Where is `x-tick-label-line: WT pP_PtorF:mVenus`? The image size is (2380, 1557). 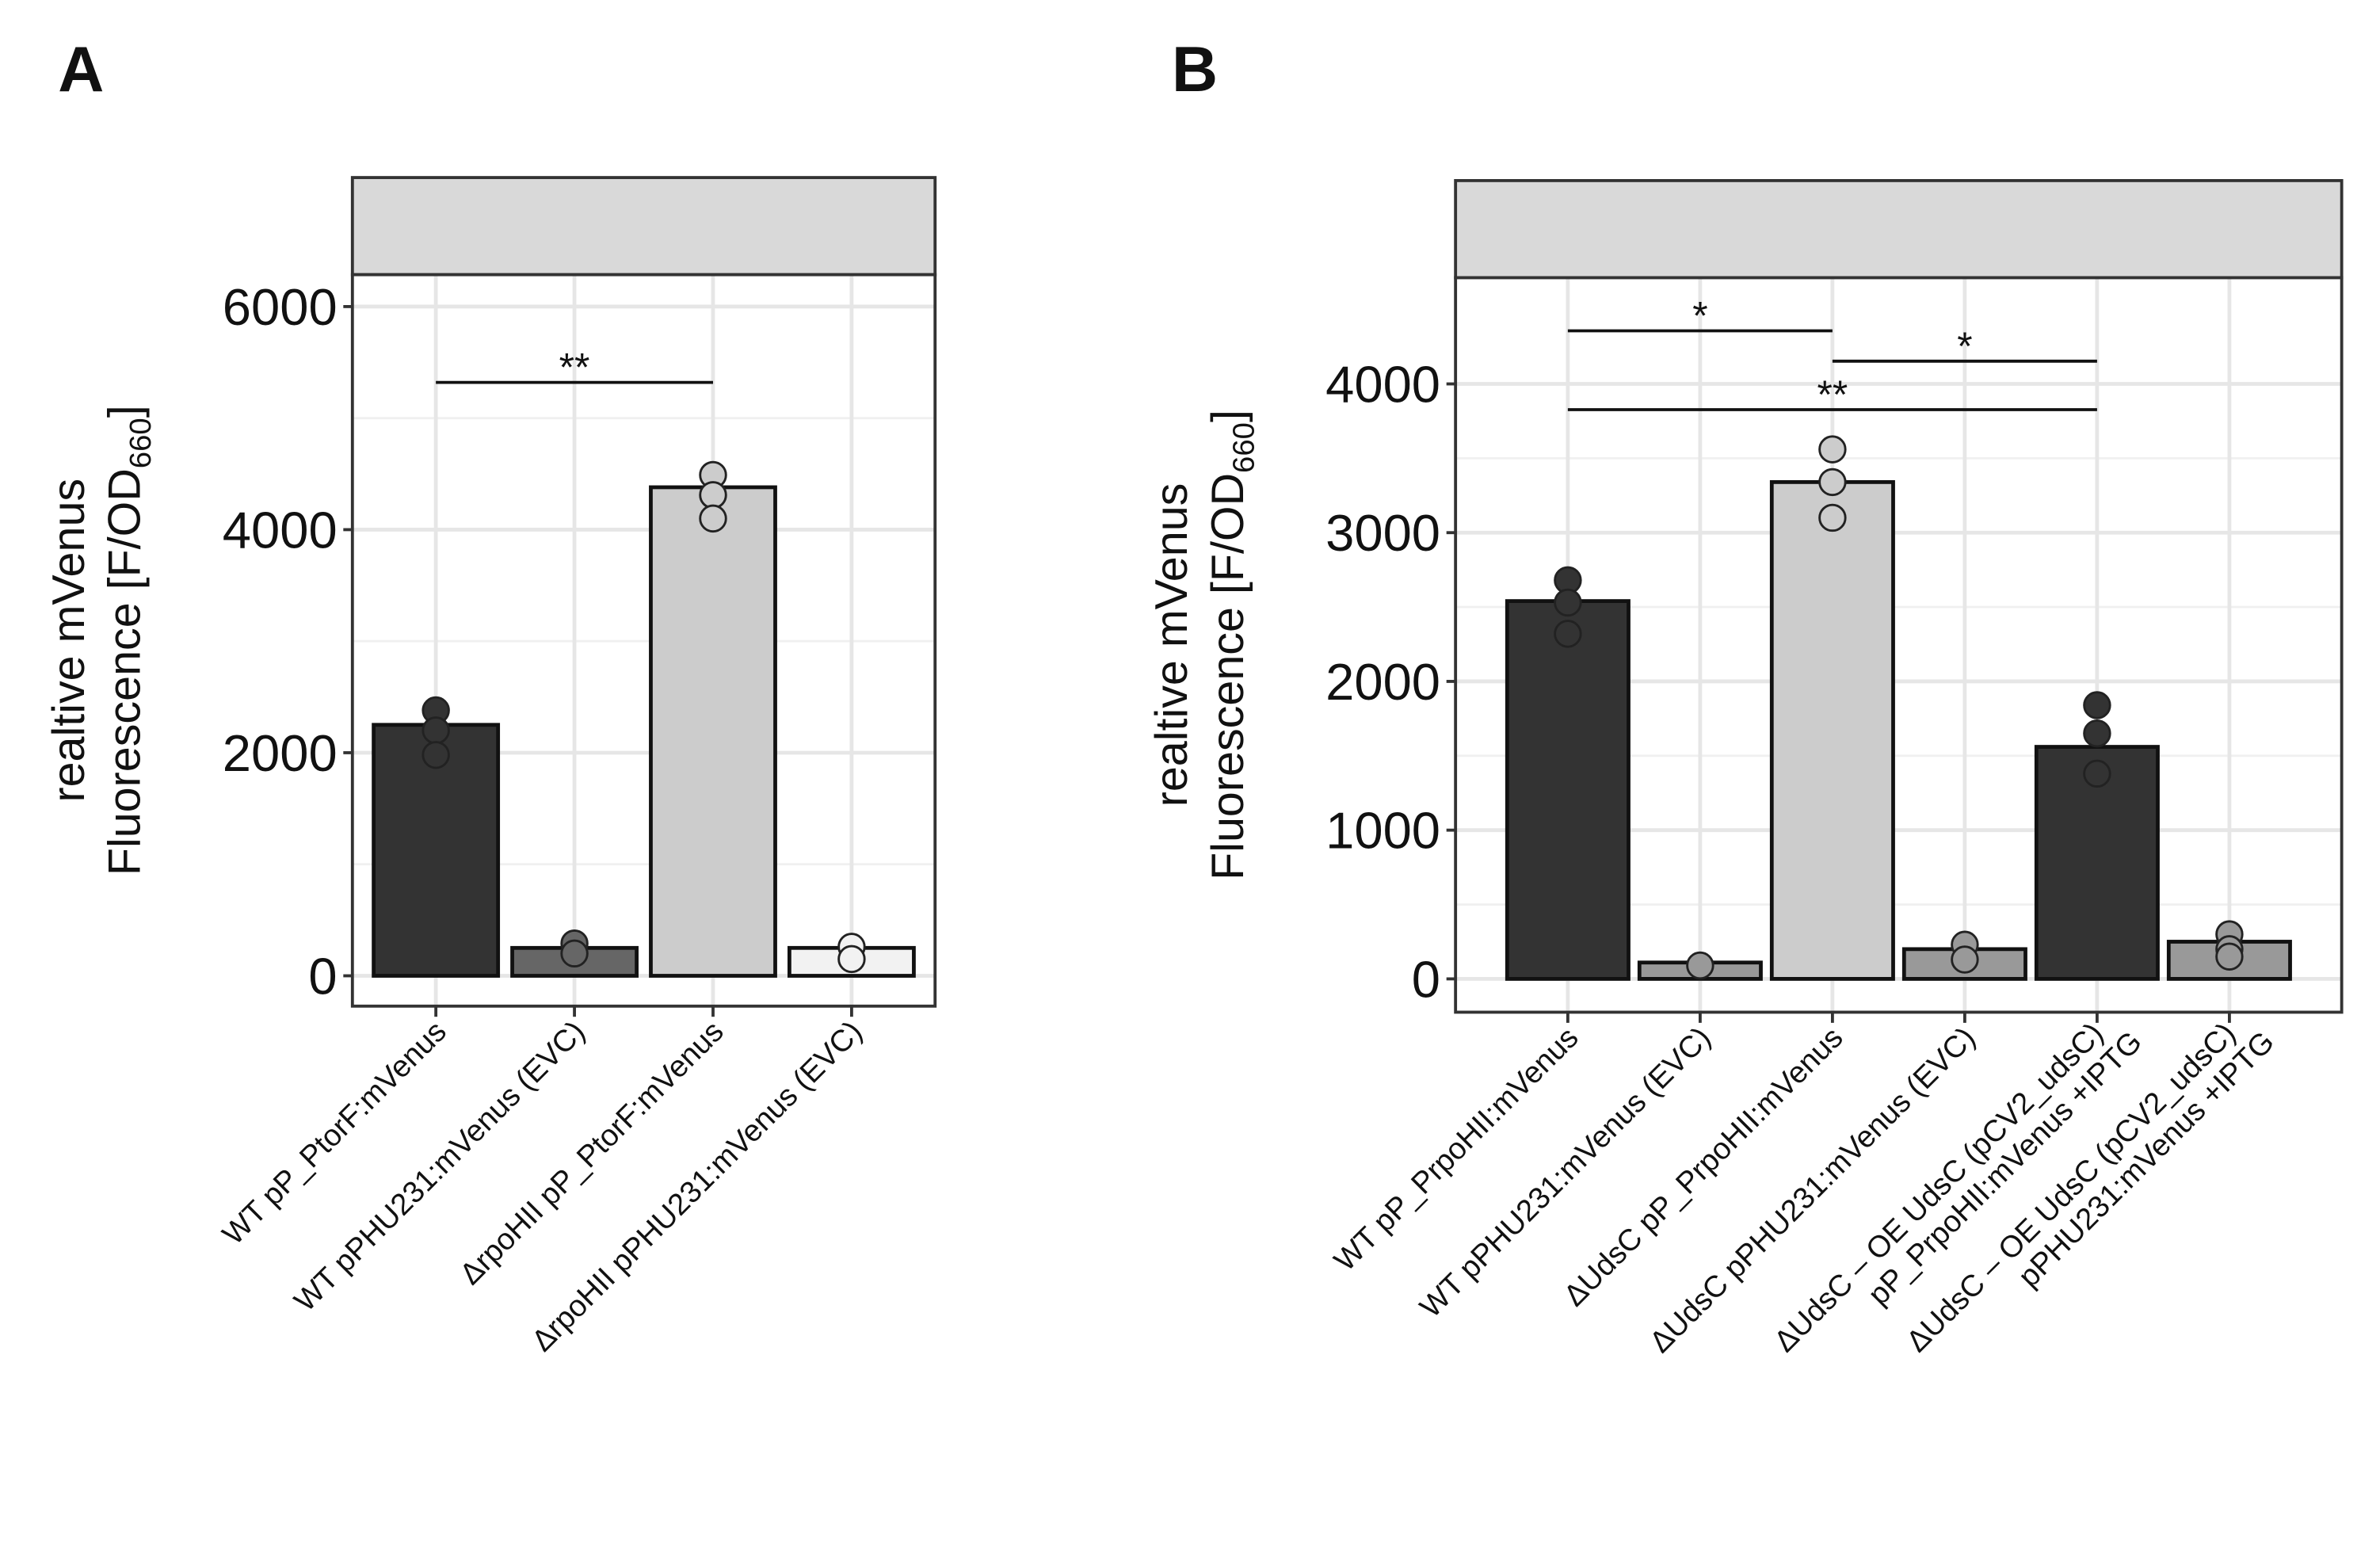 x-tick-label-line: WT pP_PtorF:mVenus is located at coordinates (334, 1132).